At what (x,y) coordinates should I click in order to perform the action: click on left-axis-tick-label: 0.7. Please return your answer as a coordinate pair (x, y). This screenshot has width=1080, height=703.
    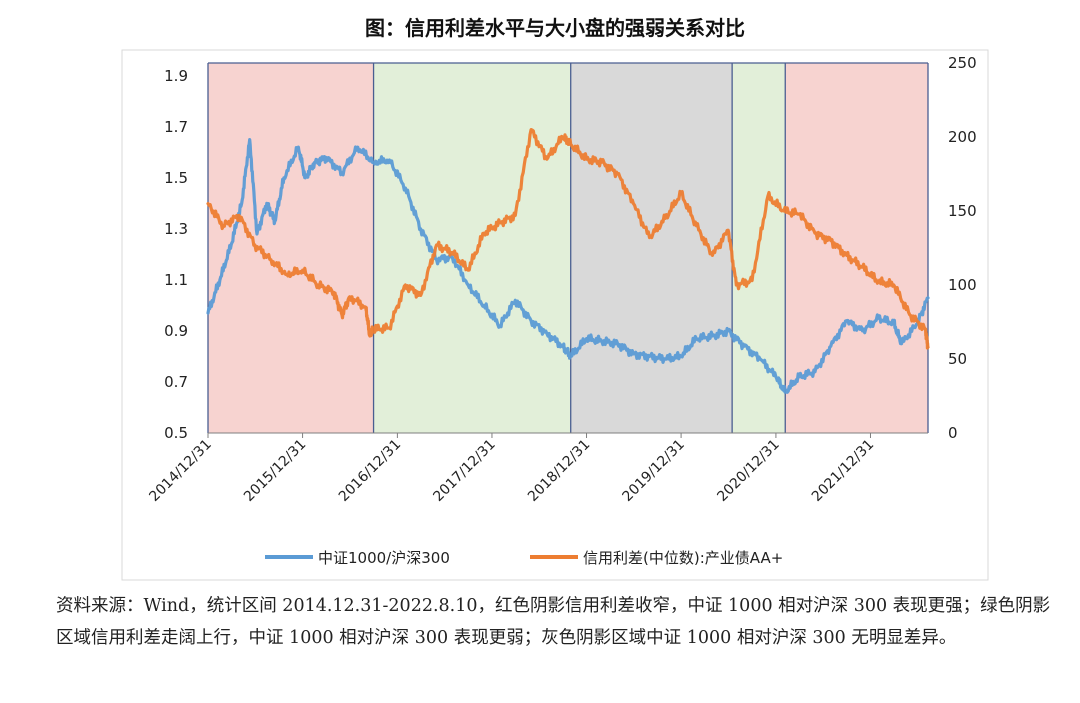
    Looking at the image, I should click on (176, 382).